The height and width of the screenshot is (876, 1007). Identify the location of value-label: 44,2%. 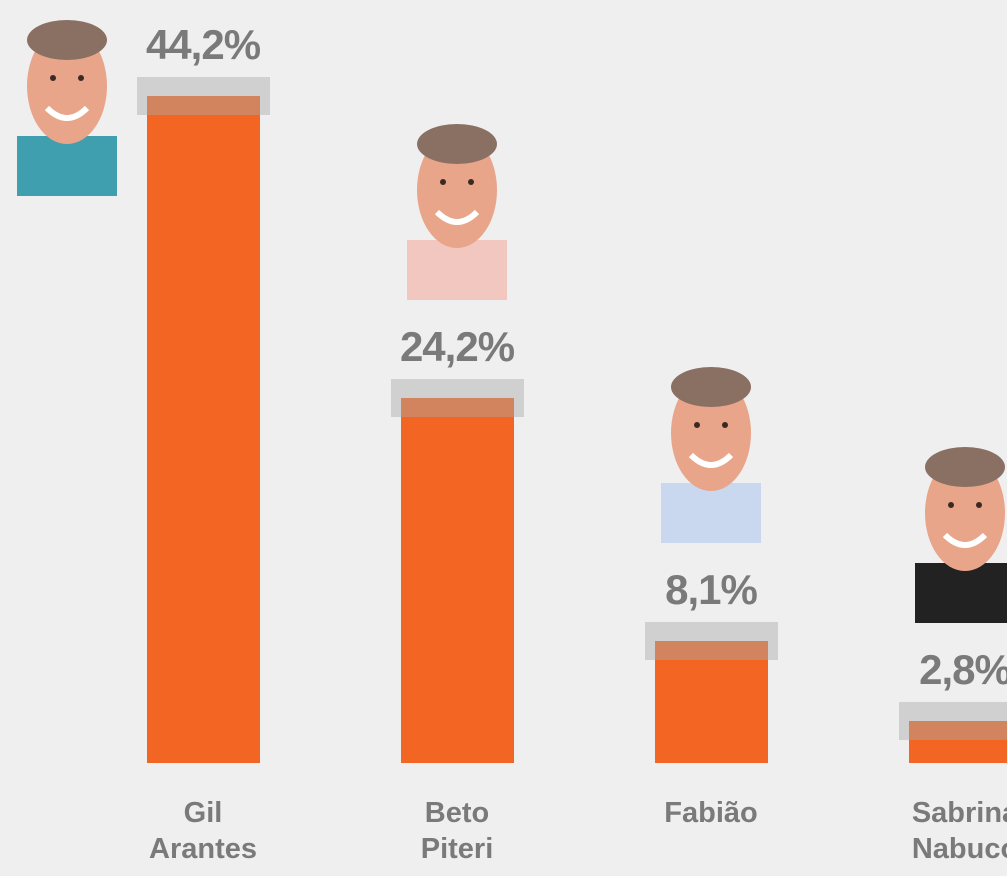
(203, 44).